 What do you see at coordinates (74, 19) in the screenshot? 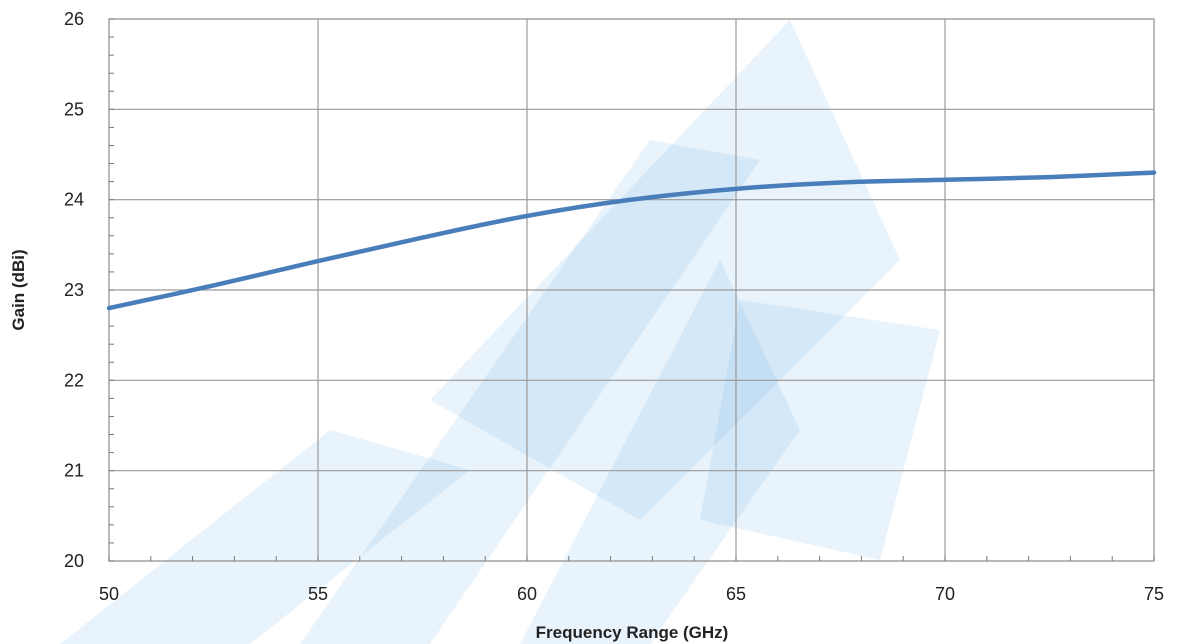
I see `y-tick-label: 26` at bounding box center [74, 19].